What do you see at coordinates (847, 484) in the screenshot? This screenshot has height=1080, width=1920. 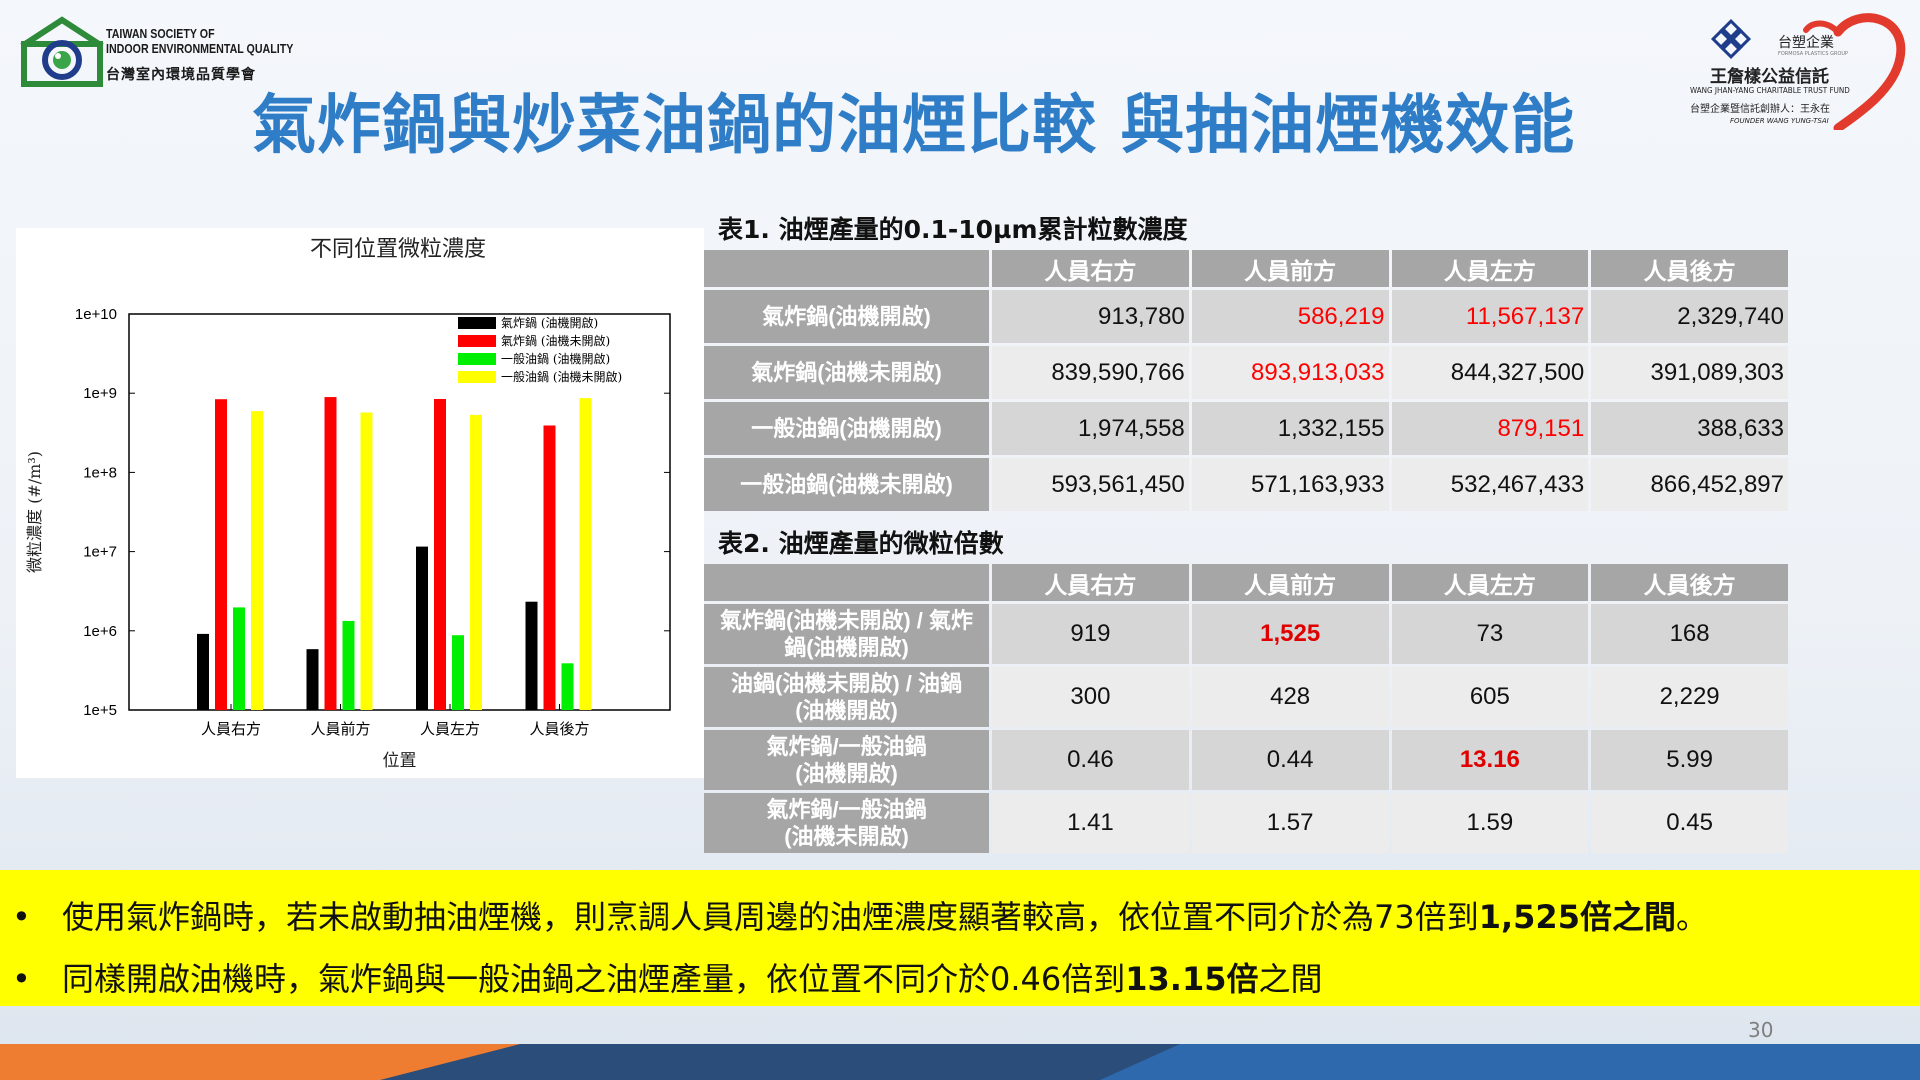 I see `table1-row-label: 一般油鍋(油機未開啟)` at bounding box center [847, 484].